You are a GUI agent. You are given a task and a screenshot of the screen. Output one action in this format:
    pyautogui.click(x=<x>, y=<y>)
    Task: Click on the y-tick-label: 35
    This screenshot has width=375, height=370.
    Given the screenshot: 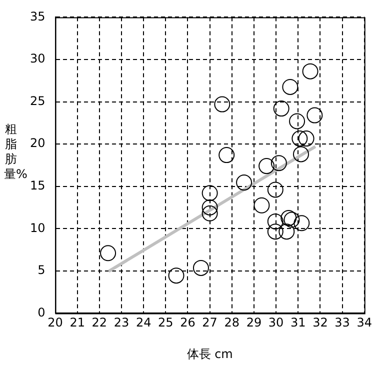 What is the action you would take?
    pyautogui.click(x=38, y=16)
    